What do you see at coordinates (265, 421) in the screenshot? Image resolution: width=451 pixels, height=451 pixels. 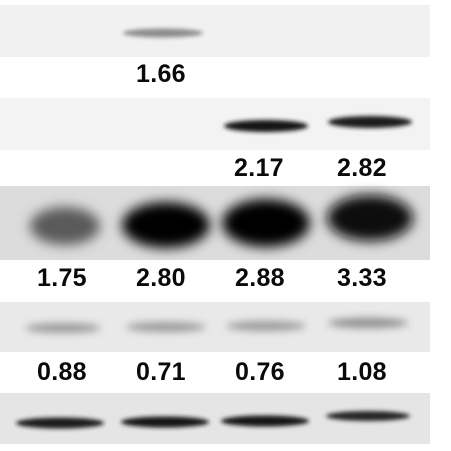 I see `band-strip5-lane3` at bounding box center [265, 421].